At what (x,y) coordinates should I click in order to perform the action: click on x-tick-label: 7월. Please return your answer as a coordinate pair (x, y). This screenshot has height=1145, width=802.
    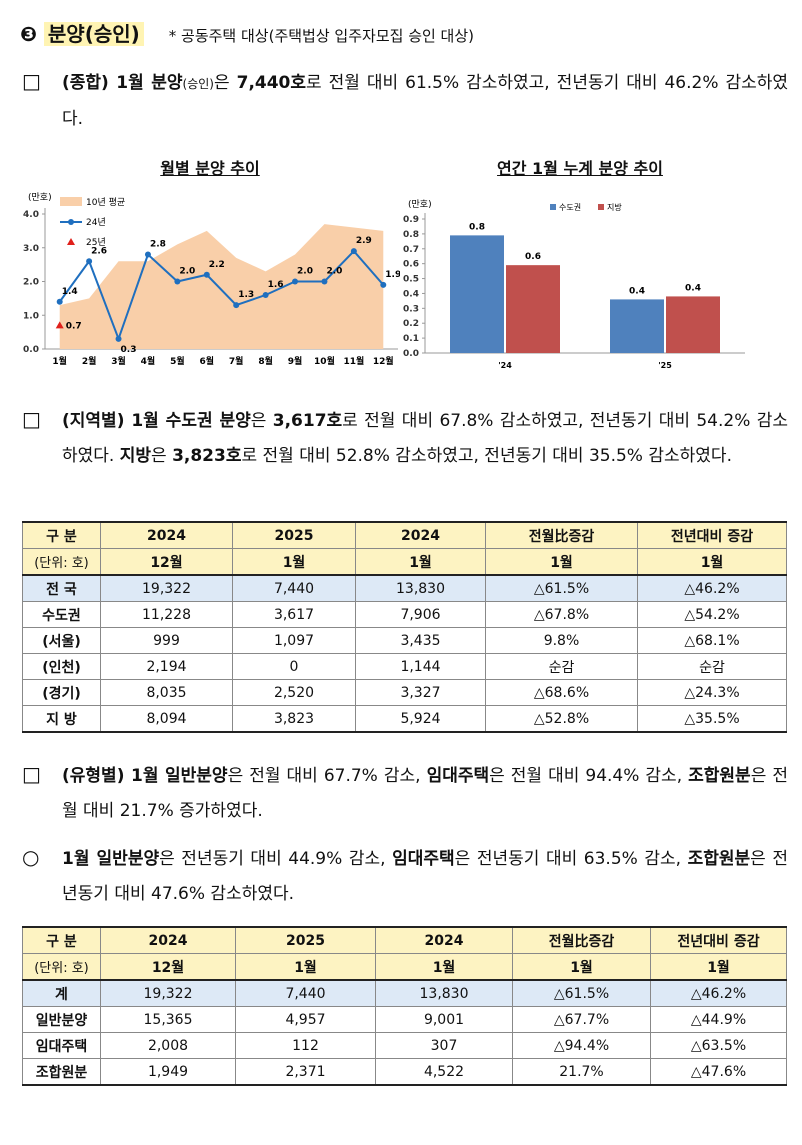
    Looking at the image, I should click on (236, 361).